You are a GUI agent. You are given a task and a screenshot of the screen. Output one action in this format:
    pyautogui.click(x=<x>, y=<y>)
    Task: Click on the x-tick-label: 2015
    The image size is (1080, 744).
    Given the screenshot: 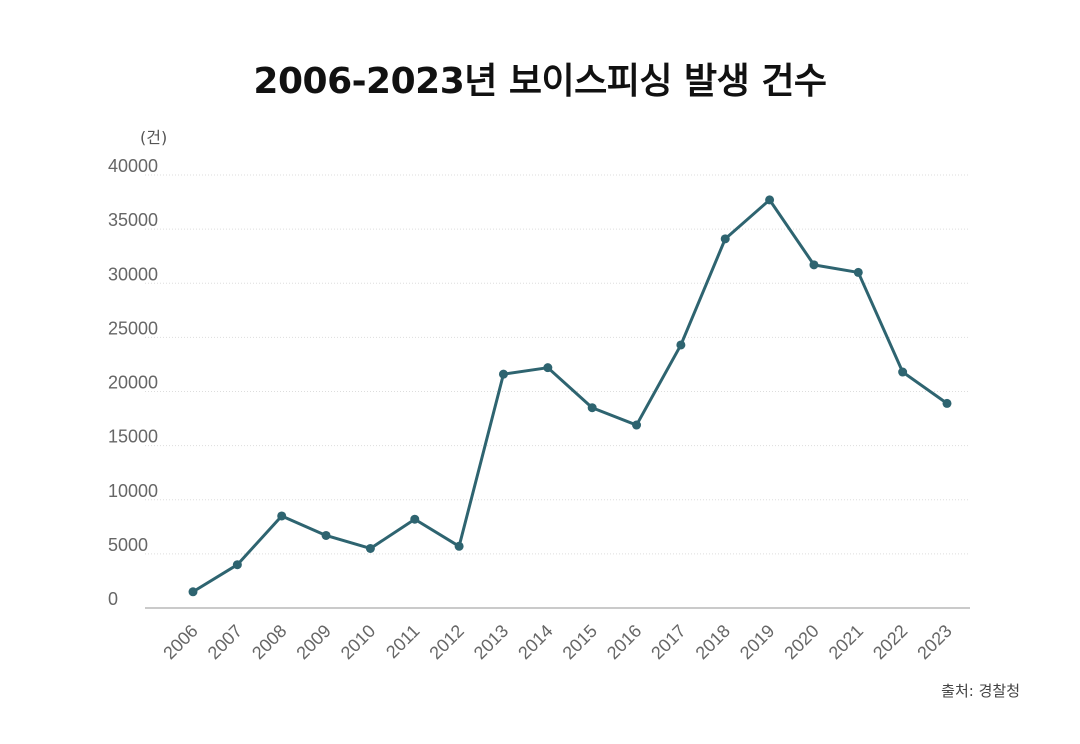 What is the action you would take?
    pyautogui.click(x=580, y=642)
    